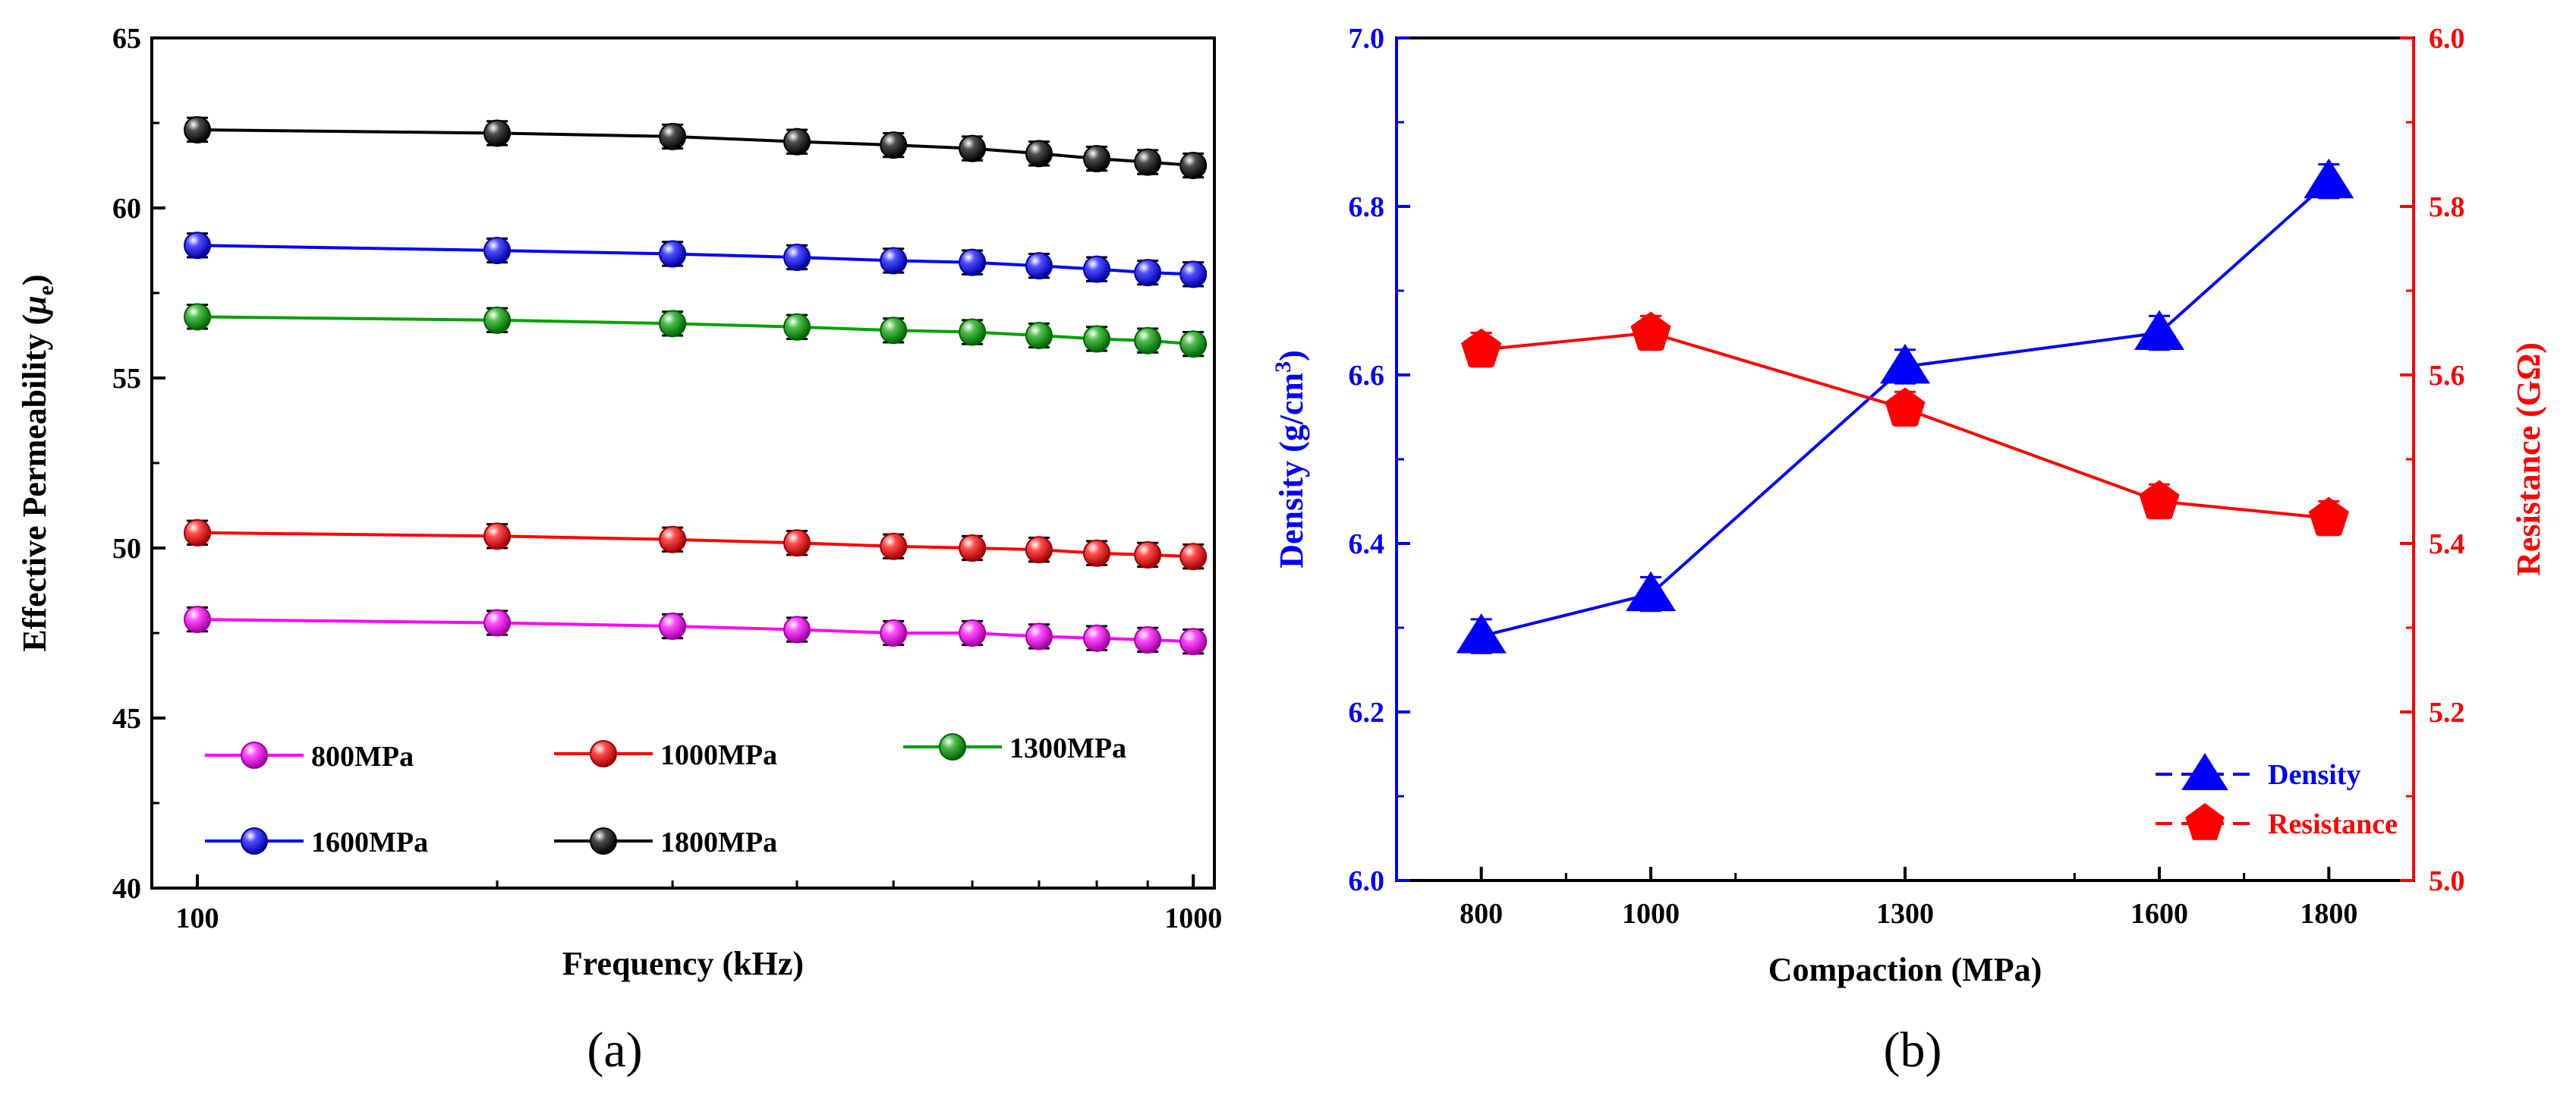 The height and width of the screenshot is (1093, 2576). Describe the element at coordinates (37, 462) in the screenshot. I see `panel-a-y-axis-label: Effective Permeability (μe)` at that location.